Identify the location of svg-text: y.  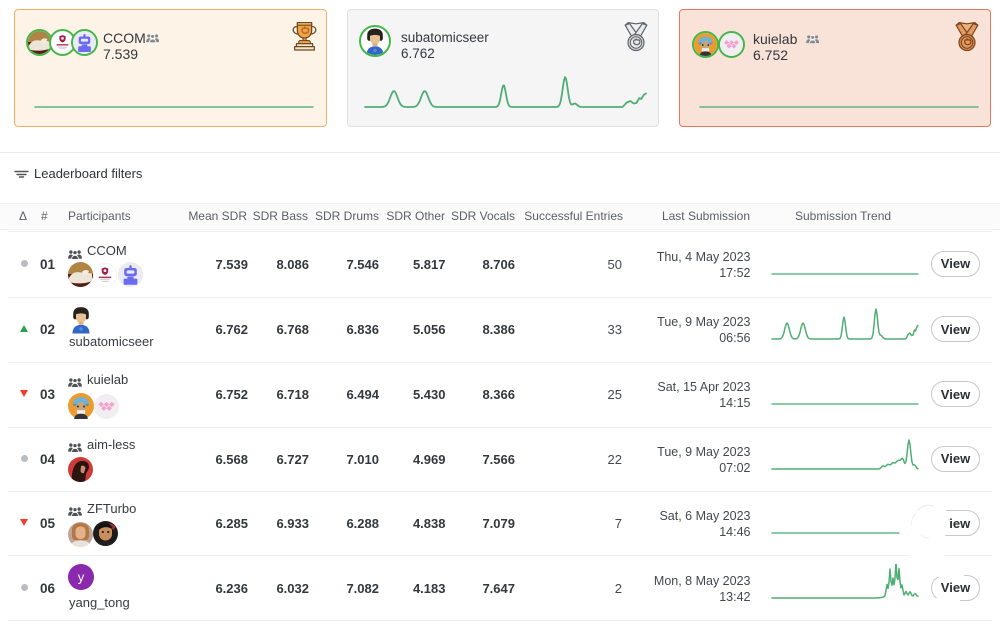
(81, 577).